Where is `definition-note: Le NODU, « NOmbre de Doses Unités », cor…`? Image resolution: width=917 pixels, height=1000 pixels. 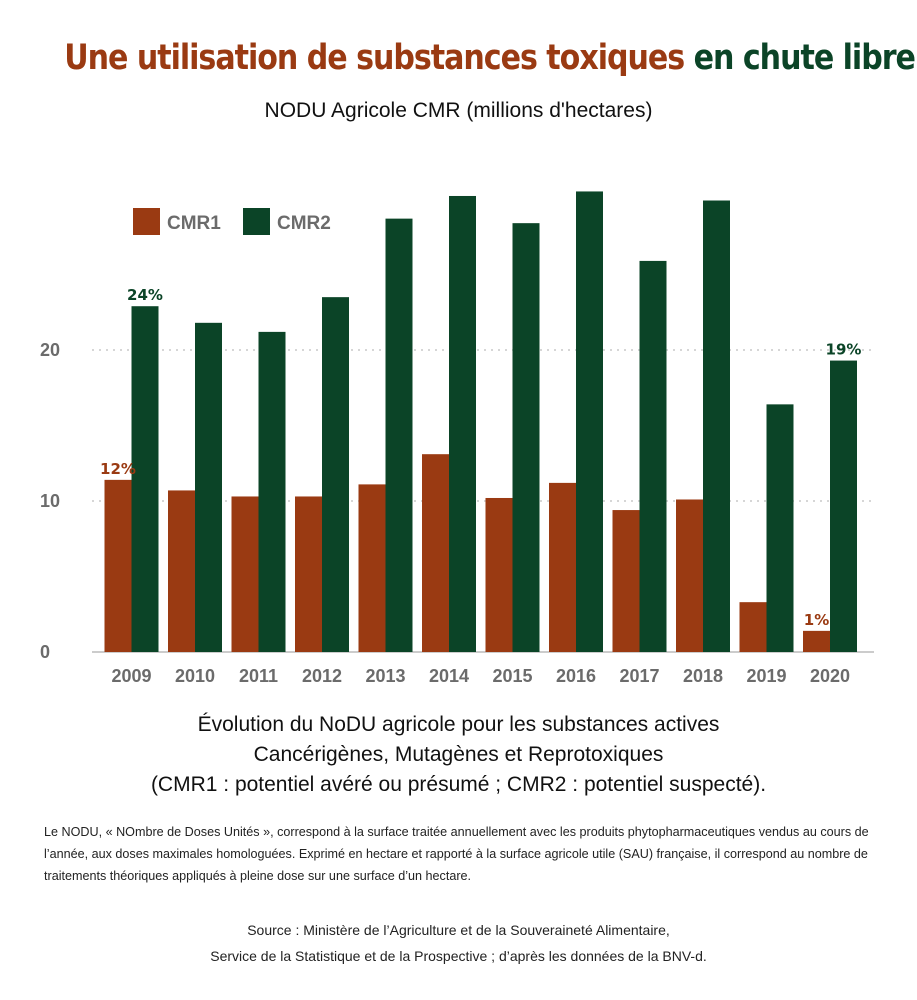 definition-note: Le NODU, « NOmbre de Doses Unités », cor… is located at coordinates (456, 854).